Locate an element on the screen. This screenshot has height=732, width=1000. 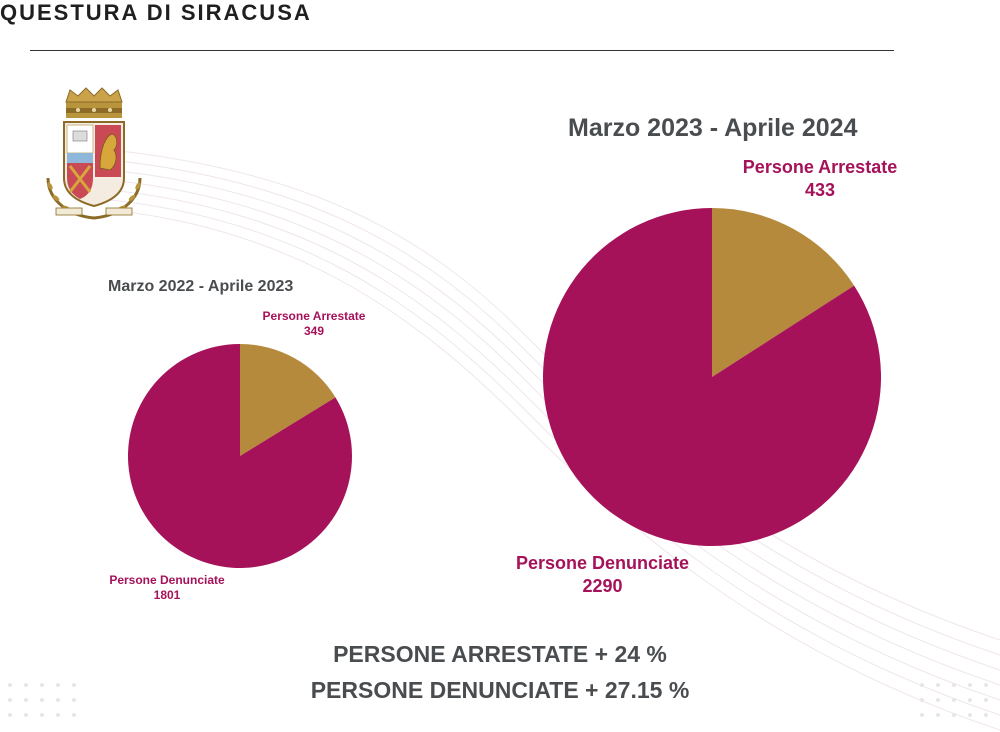
slice-value-text: 2290 is located at coordinates (602, 585).